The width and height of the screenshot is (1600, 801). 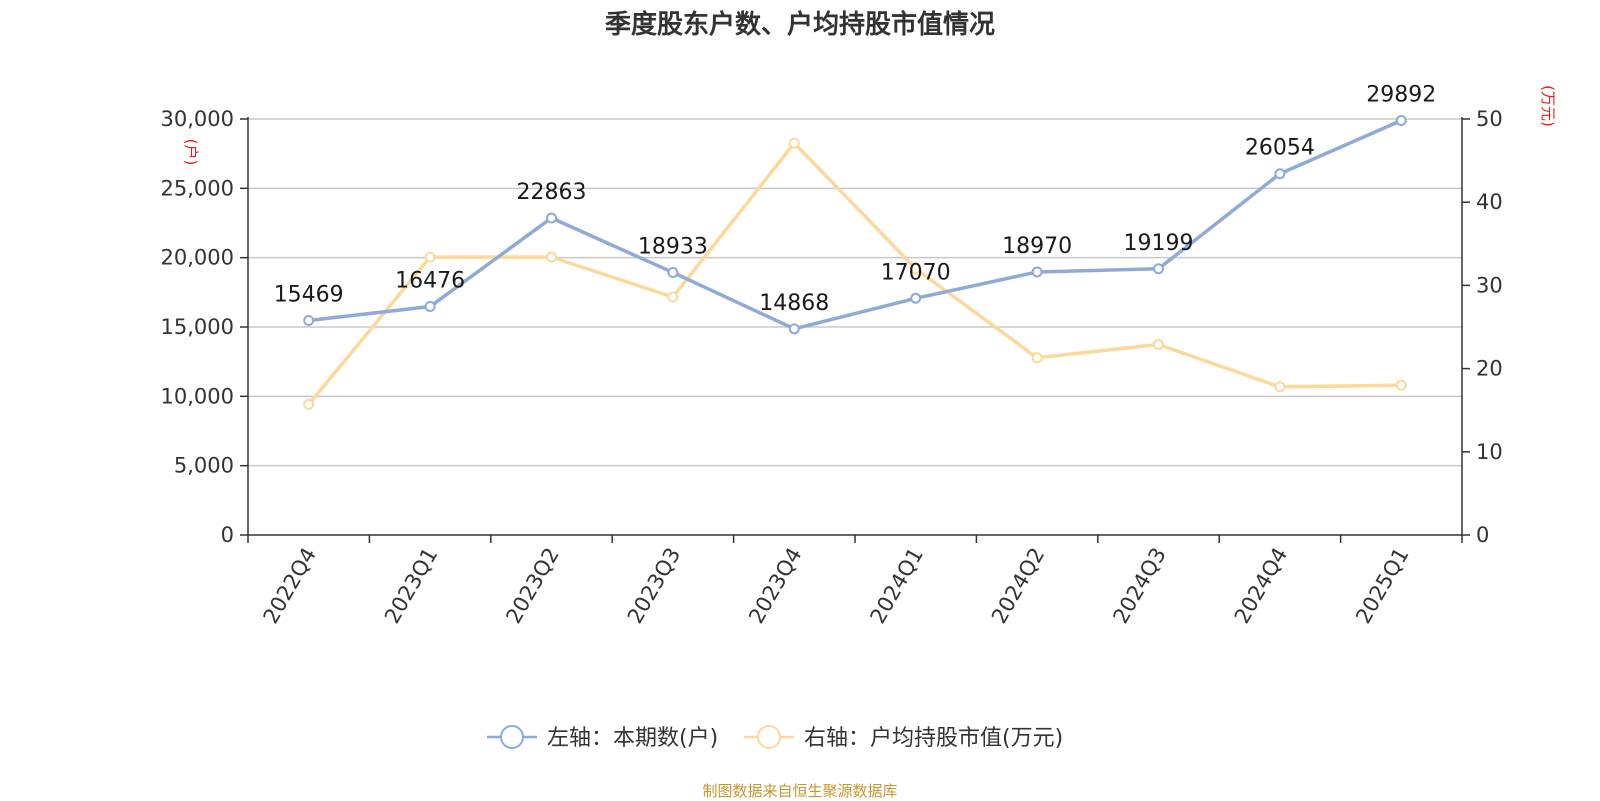 I want to click on right-tick-label: 50, so click(x=1489, y=119).